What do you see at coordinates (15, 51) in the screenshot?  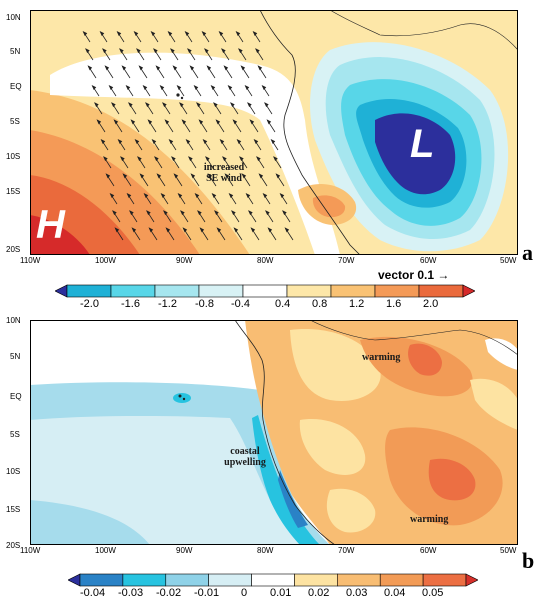 I see `lat-tick: 5N` at bounding box center [15, 51].